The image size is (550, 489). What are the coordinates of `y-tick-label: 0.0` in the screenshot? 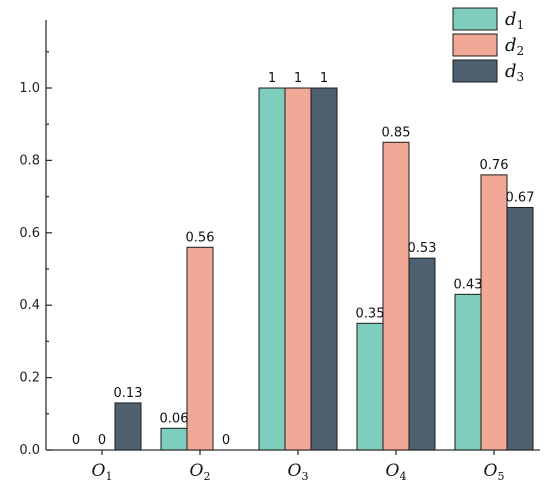 It's located at (29, 450).